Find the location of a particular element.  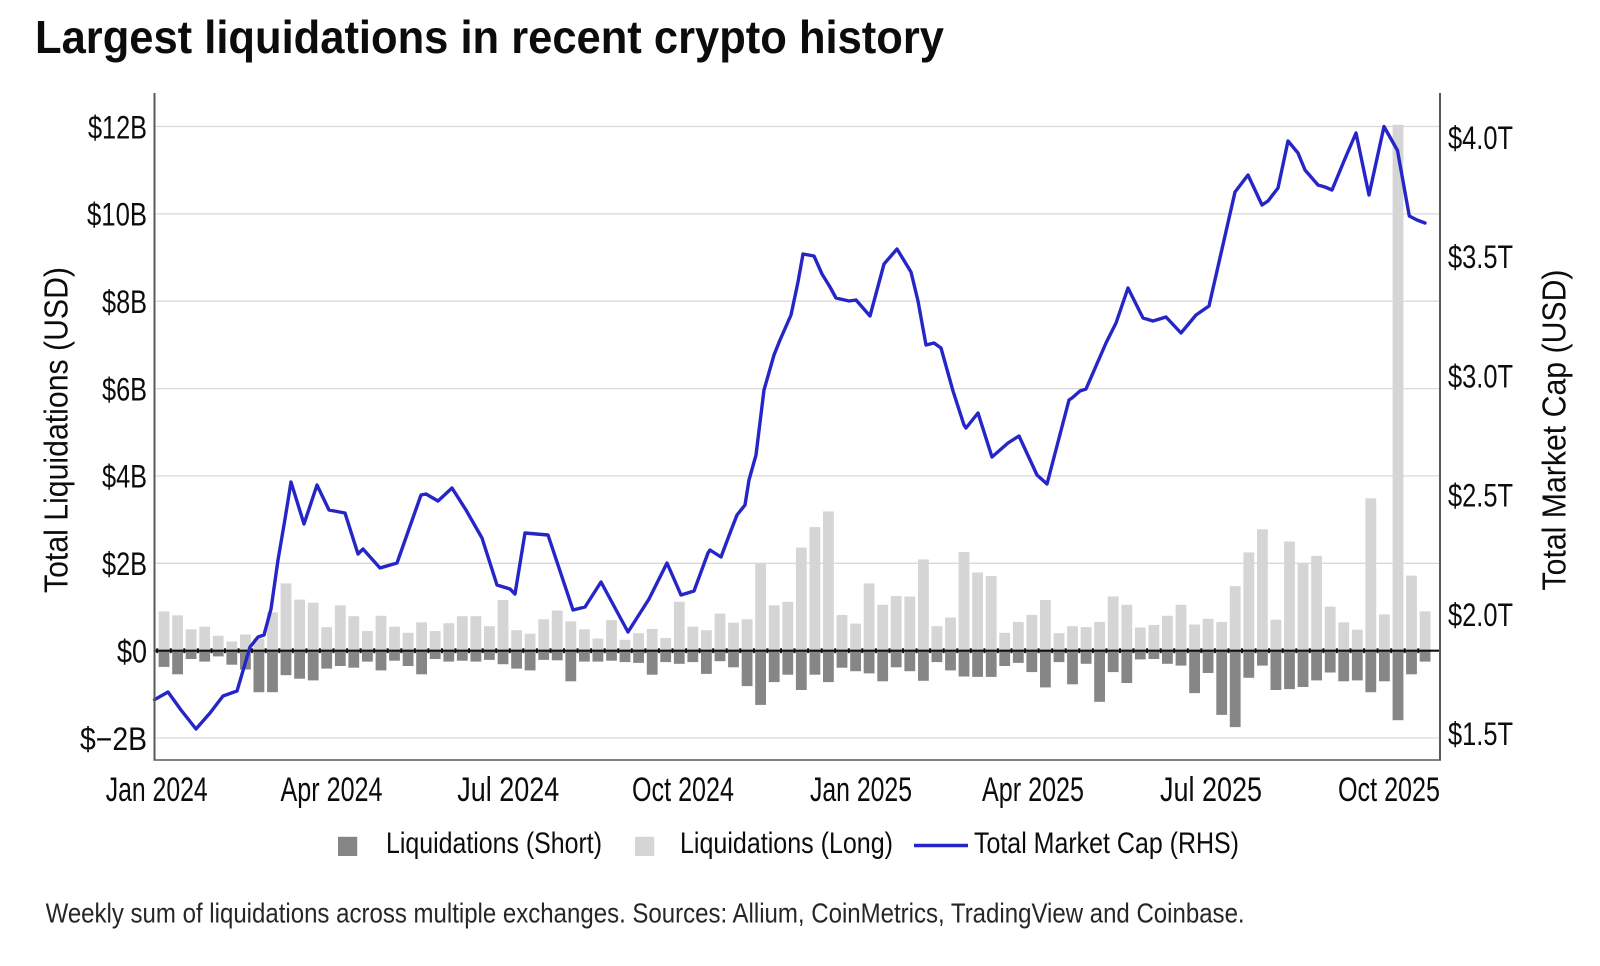

svg-text: Jan 2025 is located at coordinates (861, 790).